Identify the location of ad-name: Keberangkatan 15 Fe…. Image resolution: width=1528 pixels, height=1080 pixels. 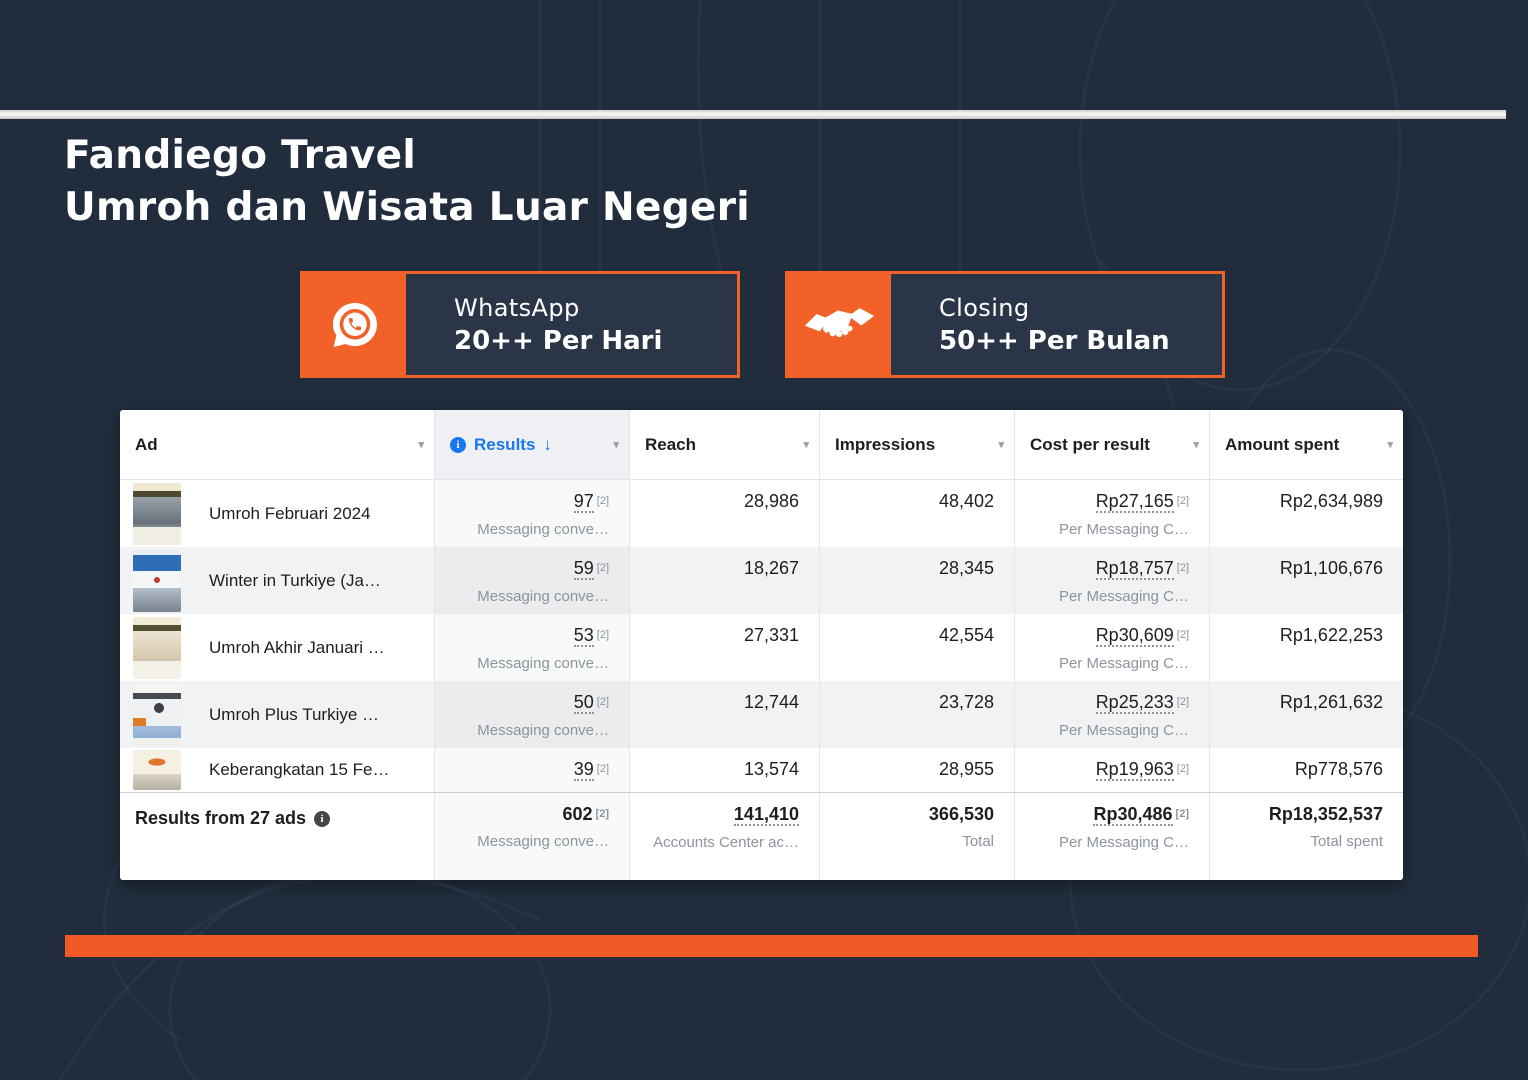
(299, 769).